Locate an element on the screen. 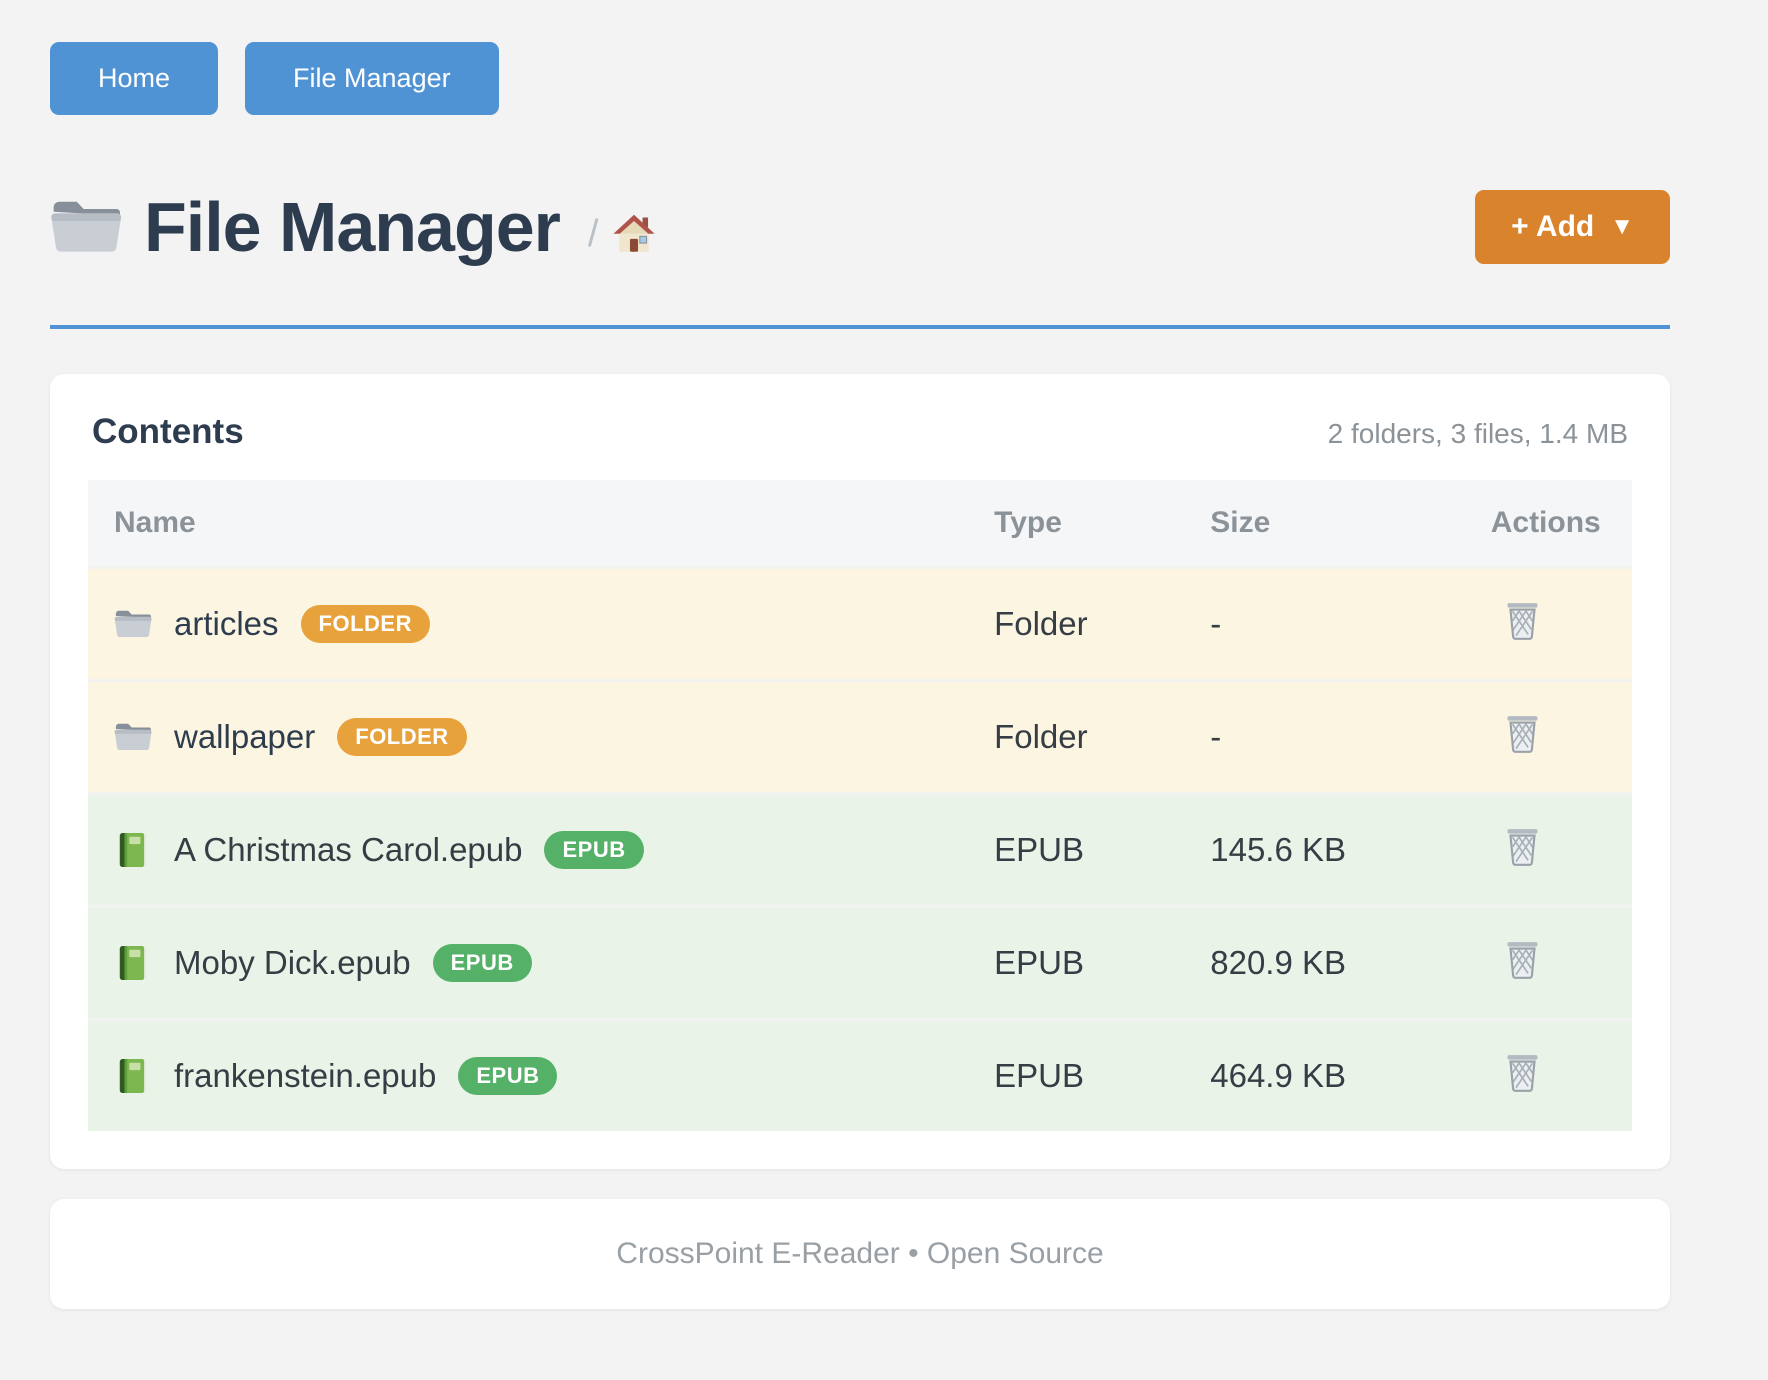 The height and width of the screenshot is (1380, 1768). caret-down-icon: ▼ is located at coordinates (1622, 226).